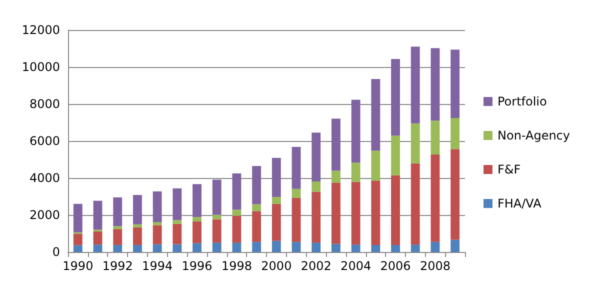 This screenshot has height=305, width=593. Describe the element at coordinates (56, 252) in the screenshot. I see `y-tick-label: 0` at that location.